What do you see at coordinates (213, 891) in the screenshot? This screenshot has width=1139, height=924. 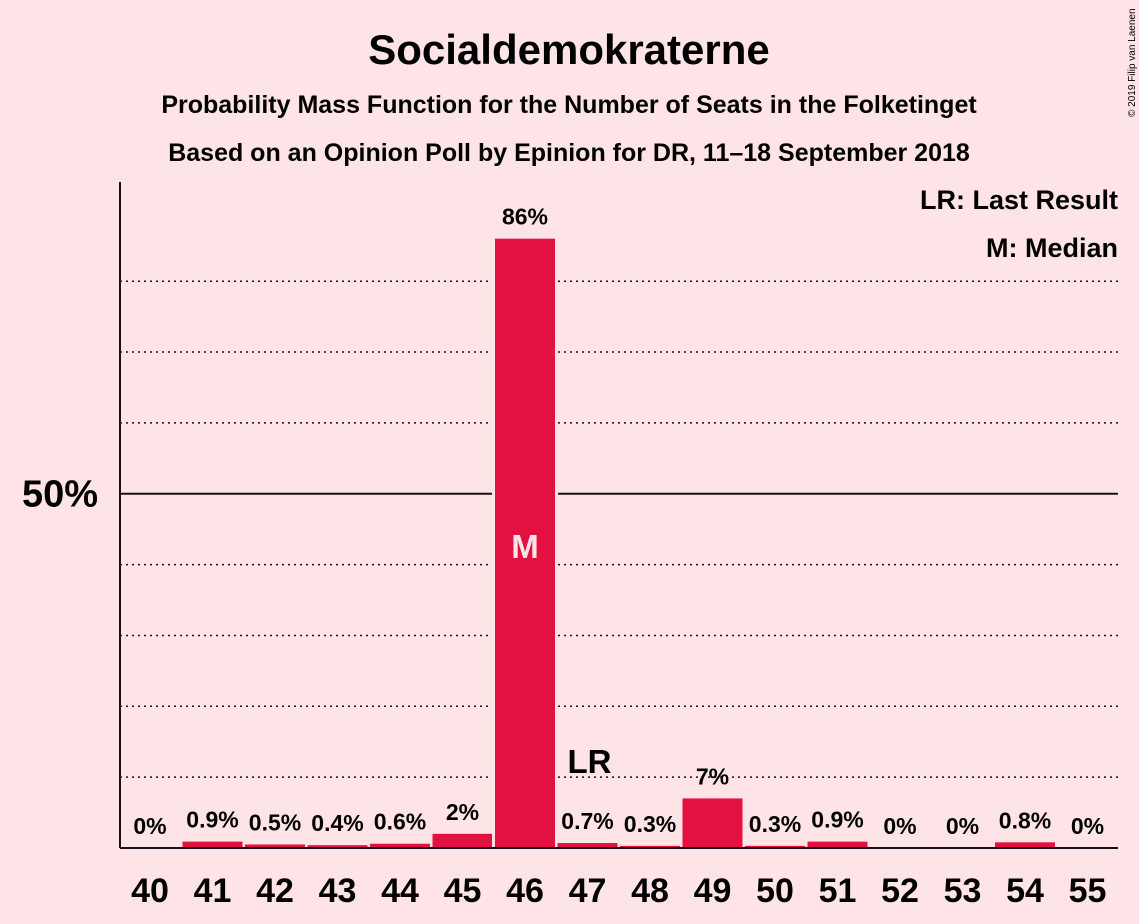 I see `x-tick-41: 41` at bounding box center [213, 891].